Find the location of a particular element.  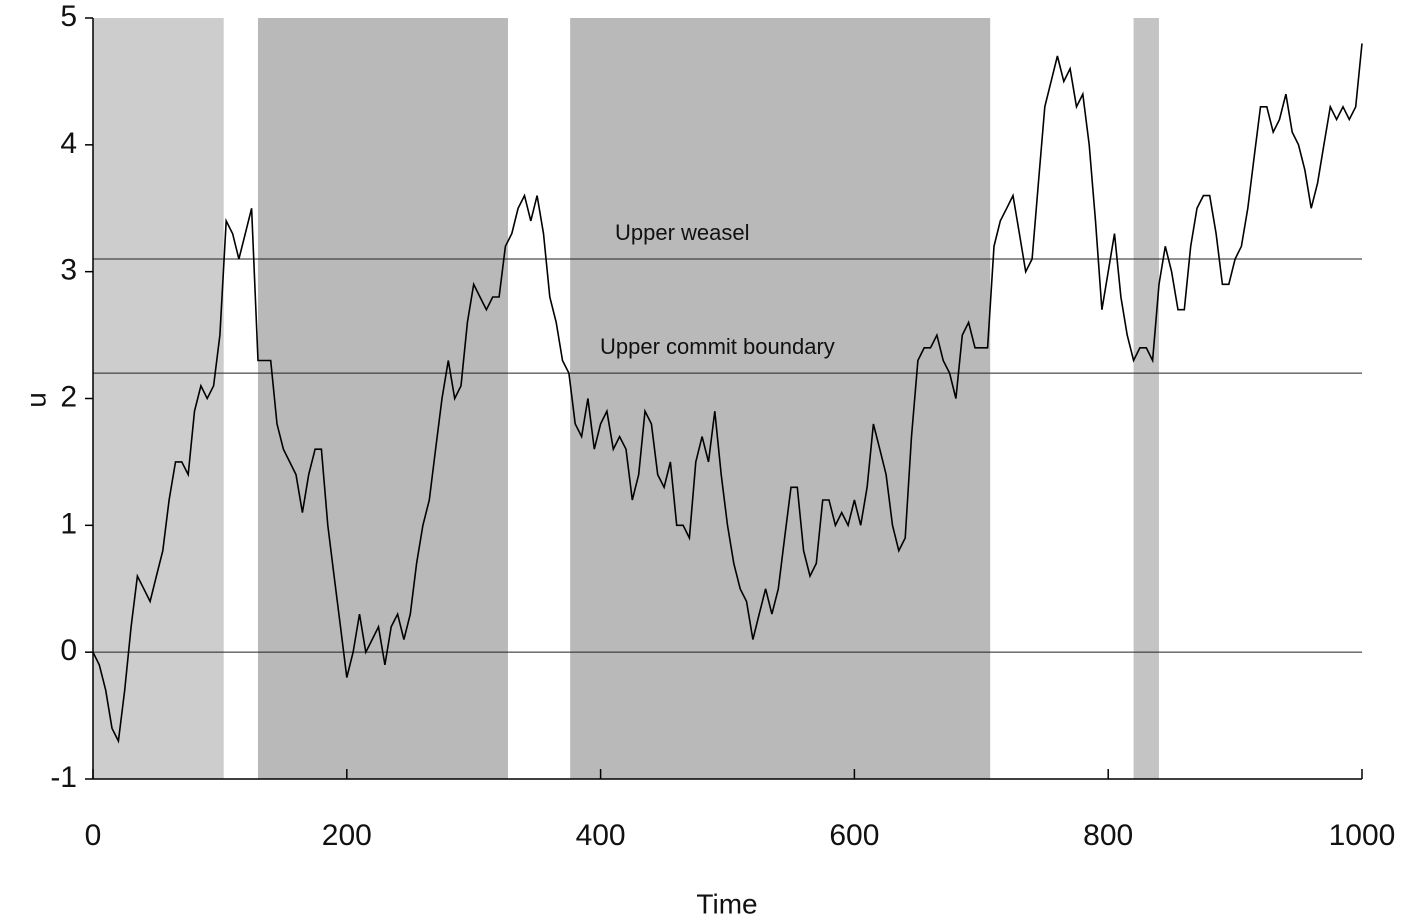

x-tick-label: 600 is located at coordinates (854, 835).